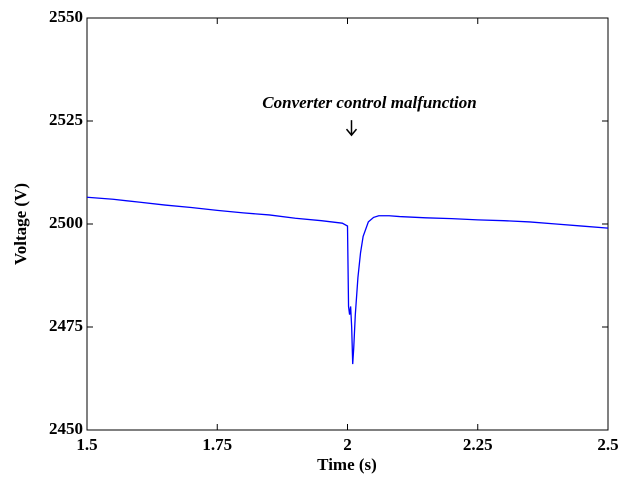 This screenshot has height=482, width=622. Describe the element at coordinates (347, 464) in the screenshot. I see `x-axis-label: Time (s)` at that location.